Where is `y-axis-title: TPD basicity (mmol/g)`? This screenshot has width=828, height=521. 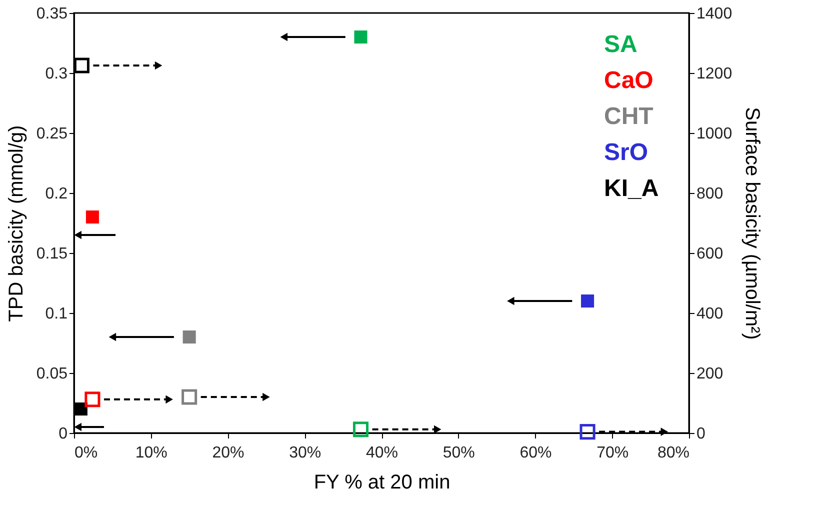 y-axis-title: TPD basicity (mmol/g) is located at coordinates (16, 223).